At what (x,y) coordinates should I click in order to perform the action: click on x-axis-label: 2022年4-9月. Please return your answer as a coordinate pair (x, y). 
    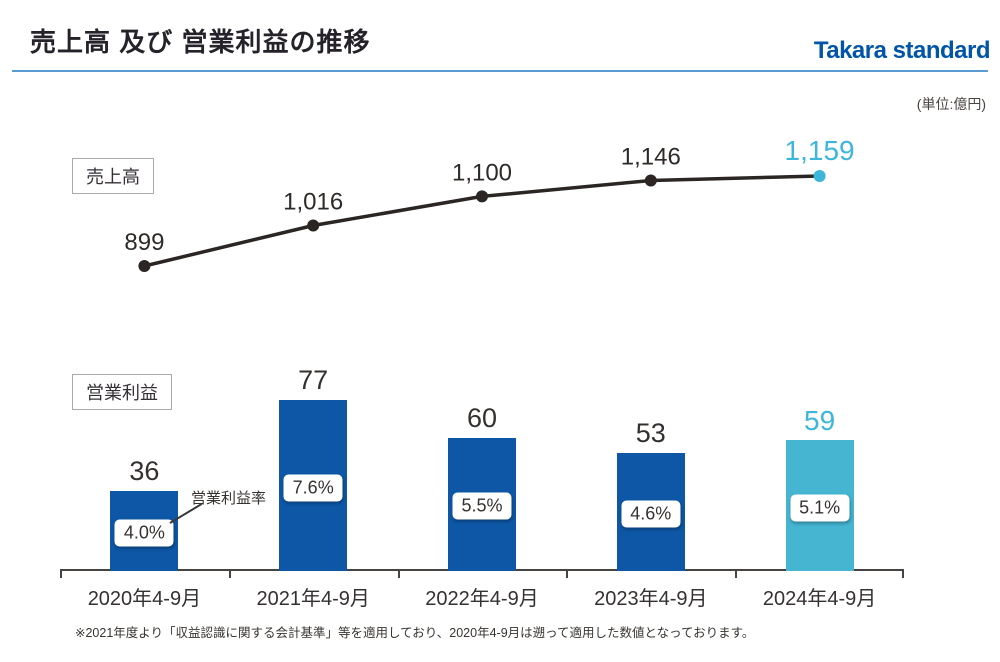
    Looking at the image, I should click on (482, 599).